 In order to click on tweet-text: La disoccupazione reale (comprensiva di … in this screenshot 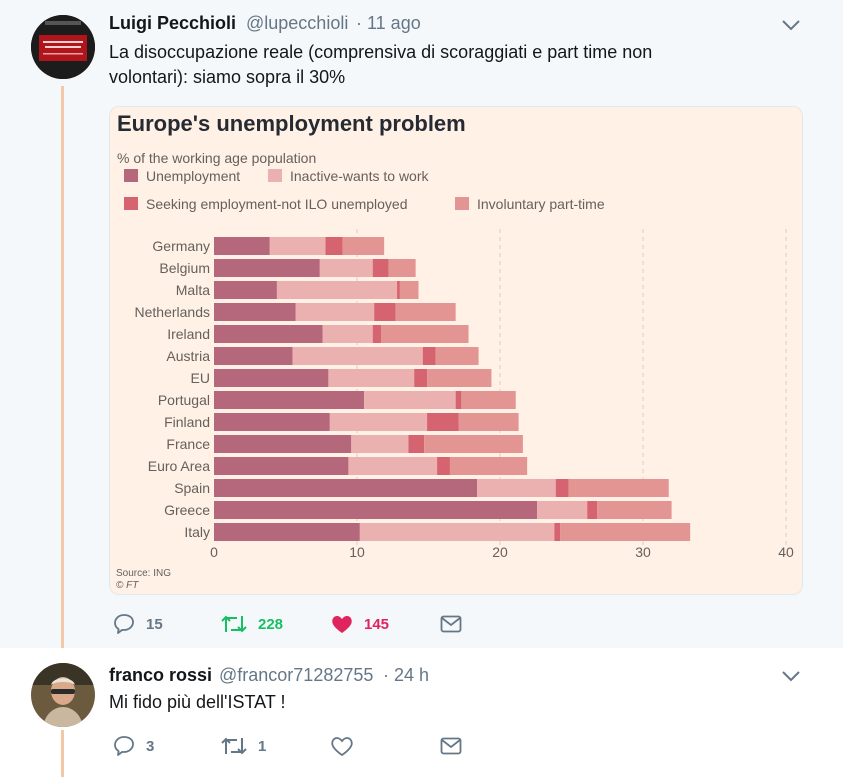, I will do `click(380, 65)`.